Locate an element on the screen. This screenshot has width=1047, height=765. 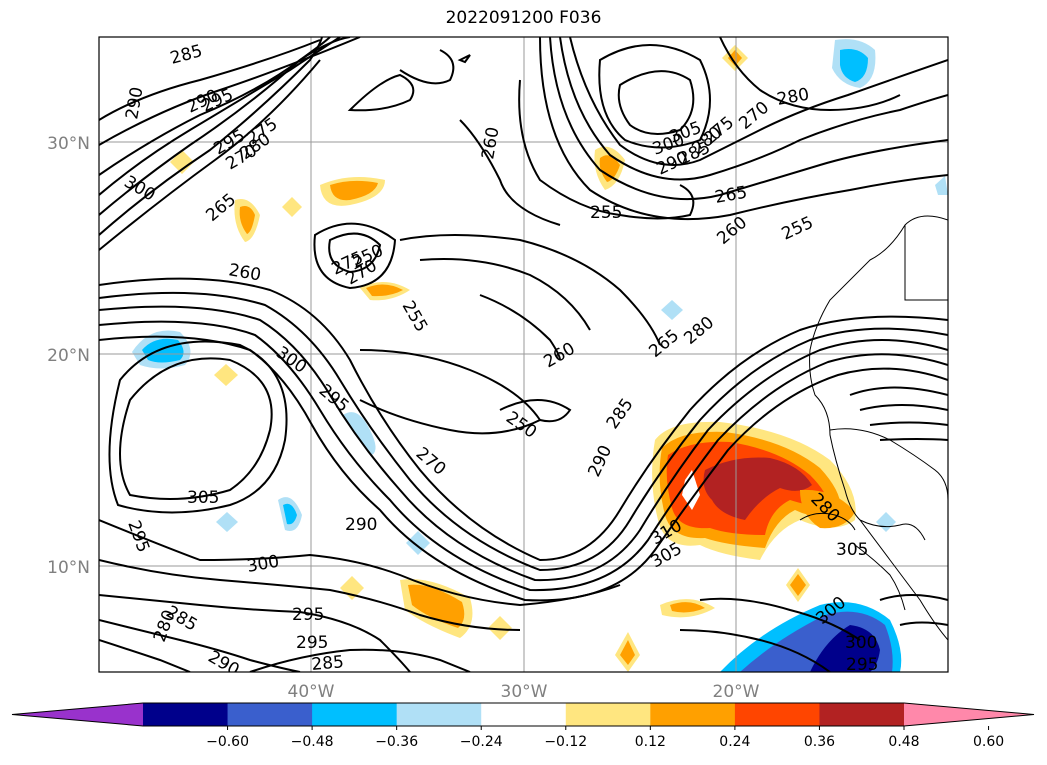
colorbar-tick-label: −0.48 is located at coordinates (312, 742).